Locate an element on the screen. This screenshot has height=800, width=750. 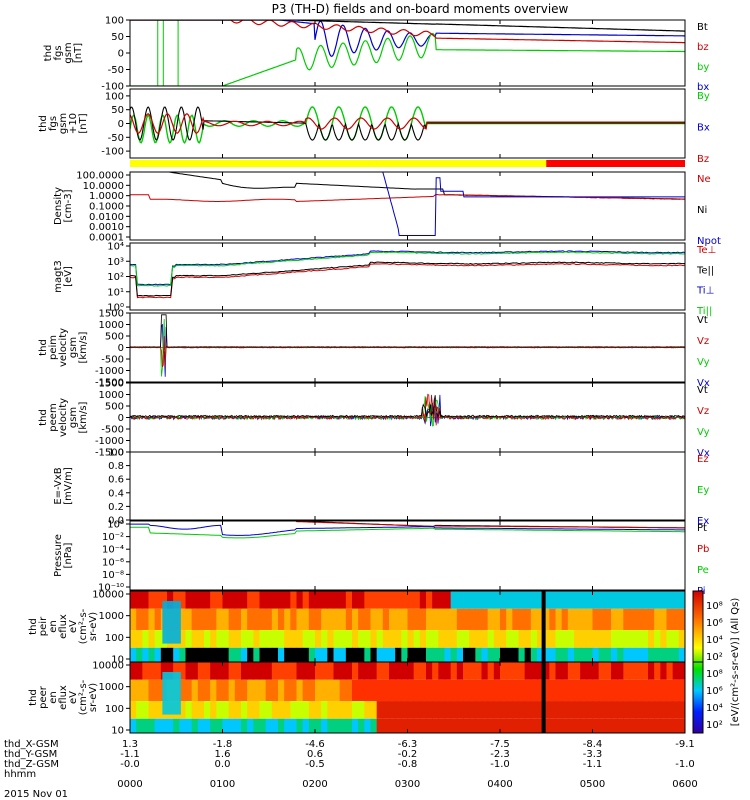
y-tick-label: 0 is located at coordinates (121, 54).